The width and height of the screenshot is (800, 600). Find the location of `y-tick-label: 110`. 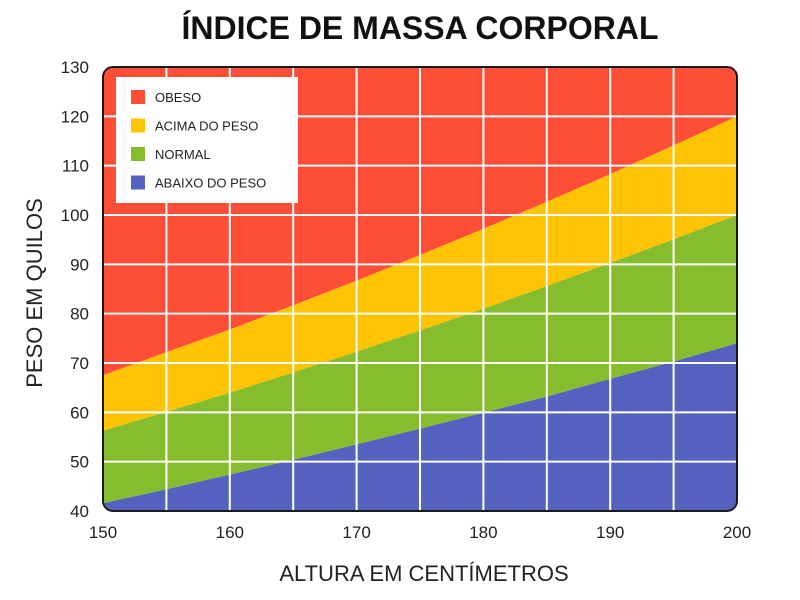

y-tick-label: 110 is located at coordinates (75, 166).